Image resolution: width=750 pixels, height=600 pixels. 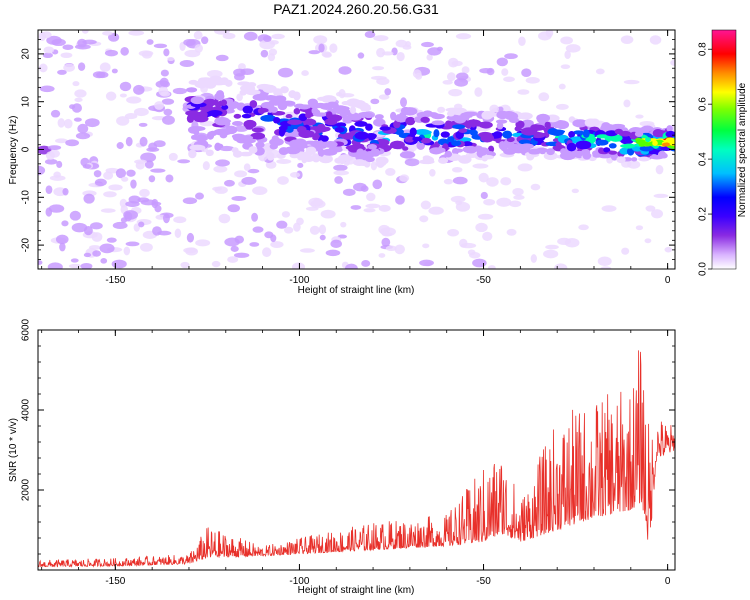 What do you see at coordinates (26, 149) in the screenshot?
I see `heatmap-y-tick-label: 0` at bounding box center [26, 149].